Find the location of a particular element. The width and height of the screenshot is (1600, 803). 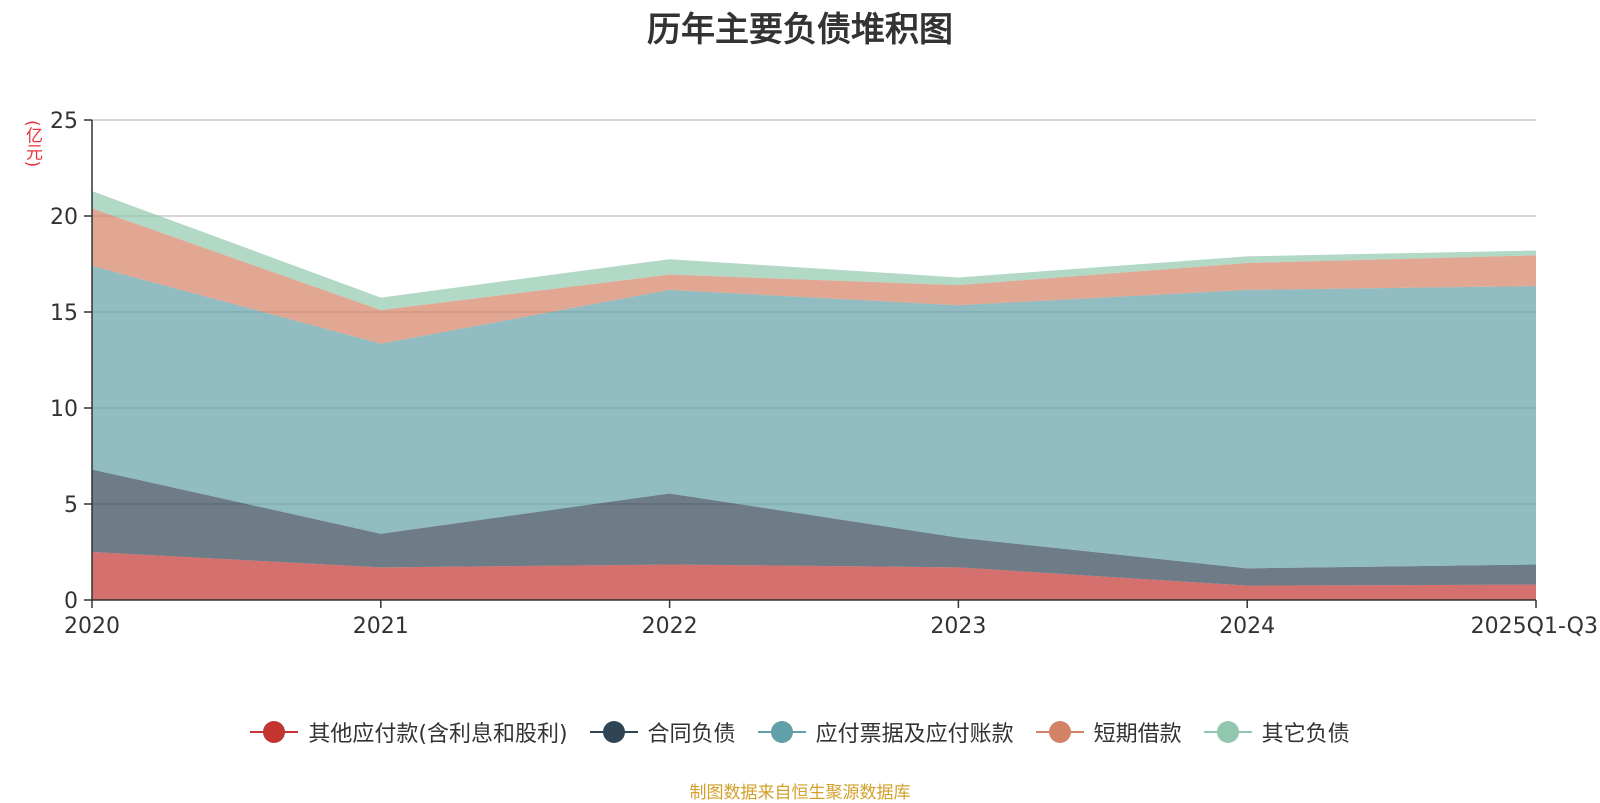

y-tick-label: 10 is located at coordinates (64, 409).